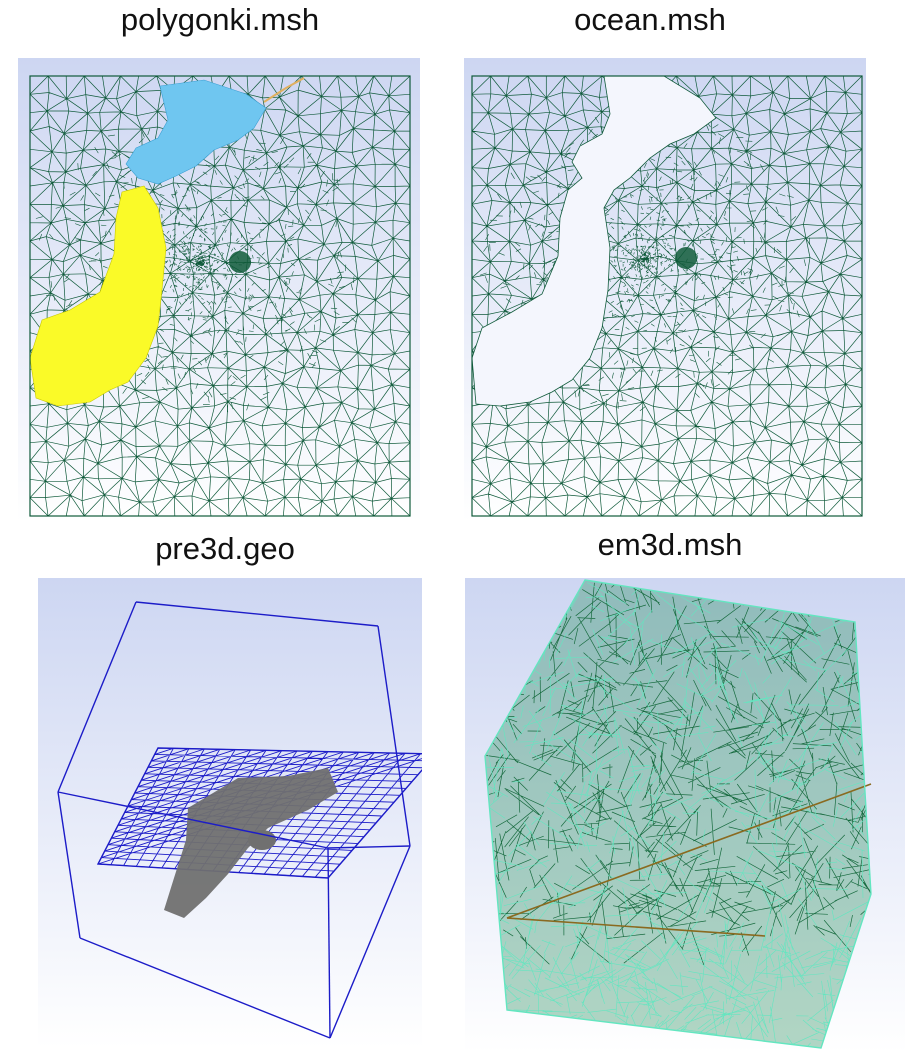 The height and width of the screenshot is (1054, 905). Describe the element at coordinates (234, 915) in the screenshot. I see `bounding-box-front-edges` at that location.